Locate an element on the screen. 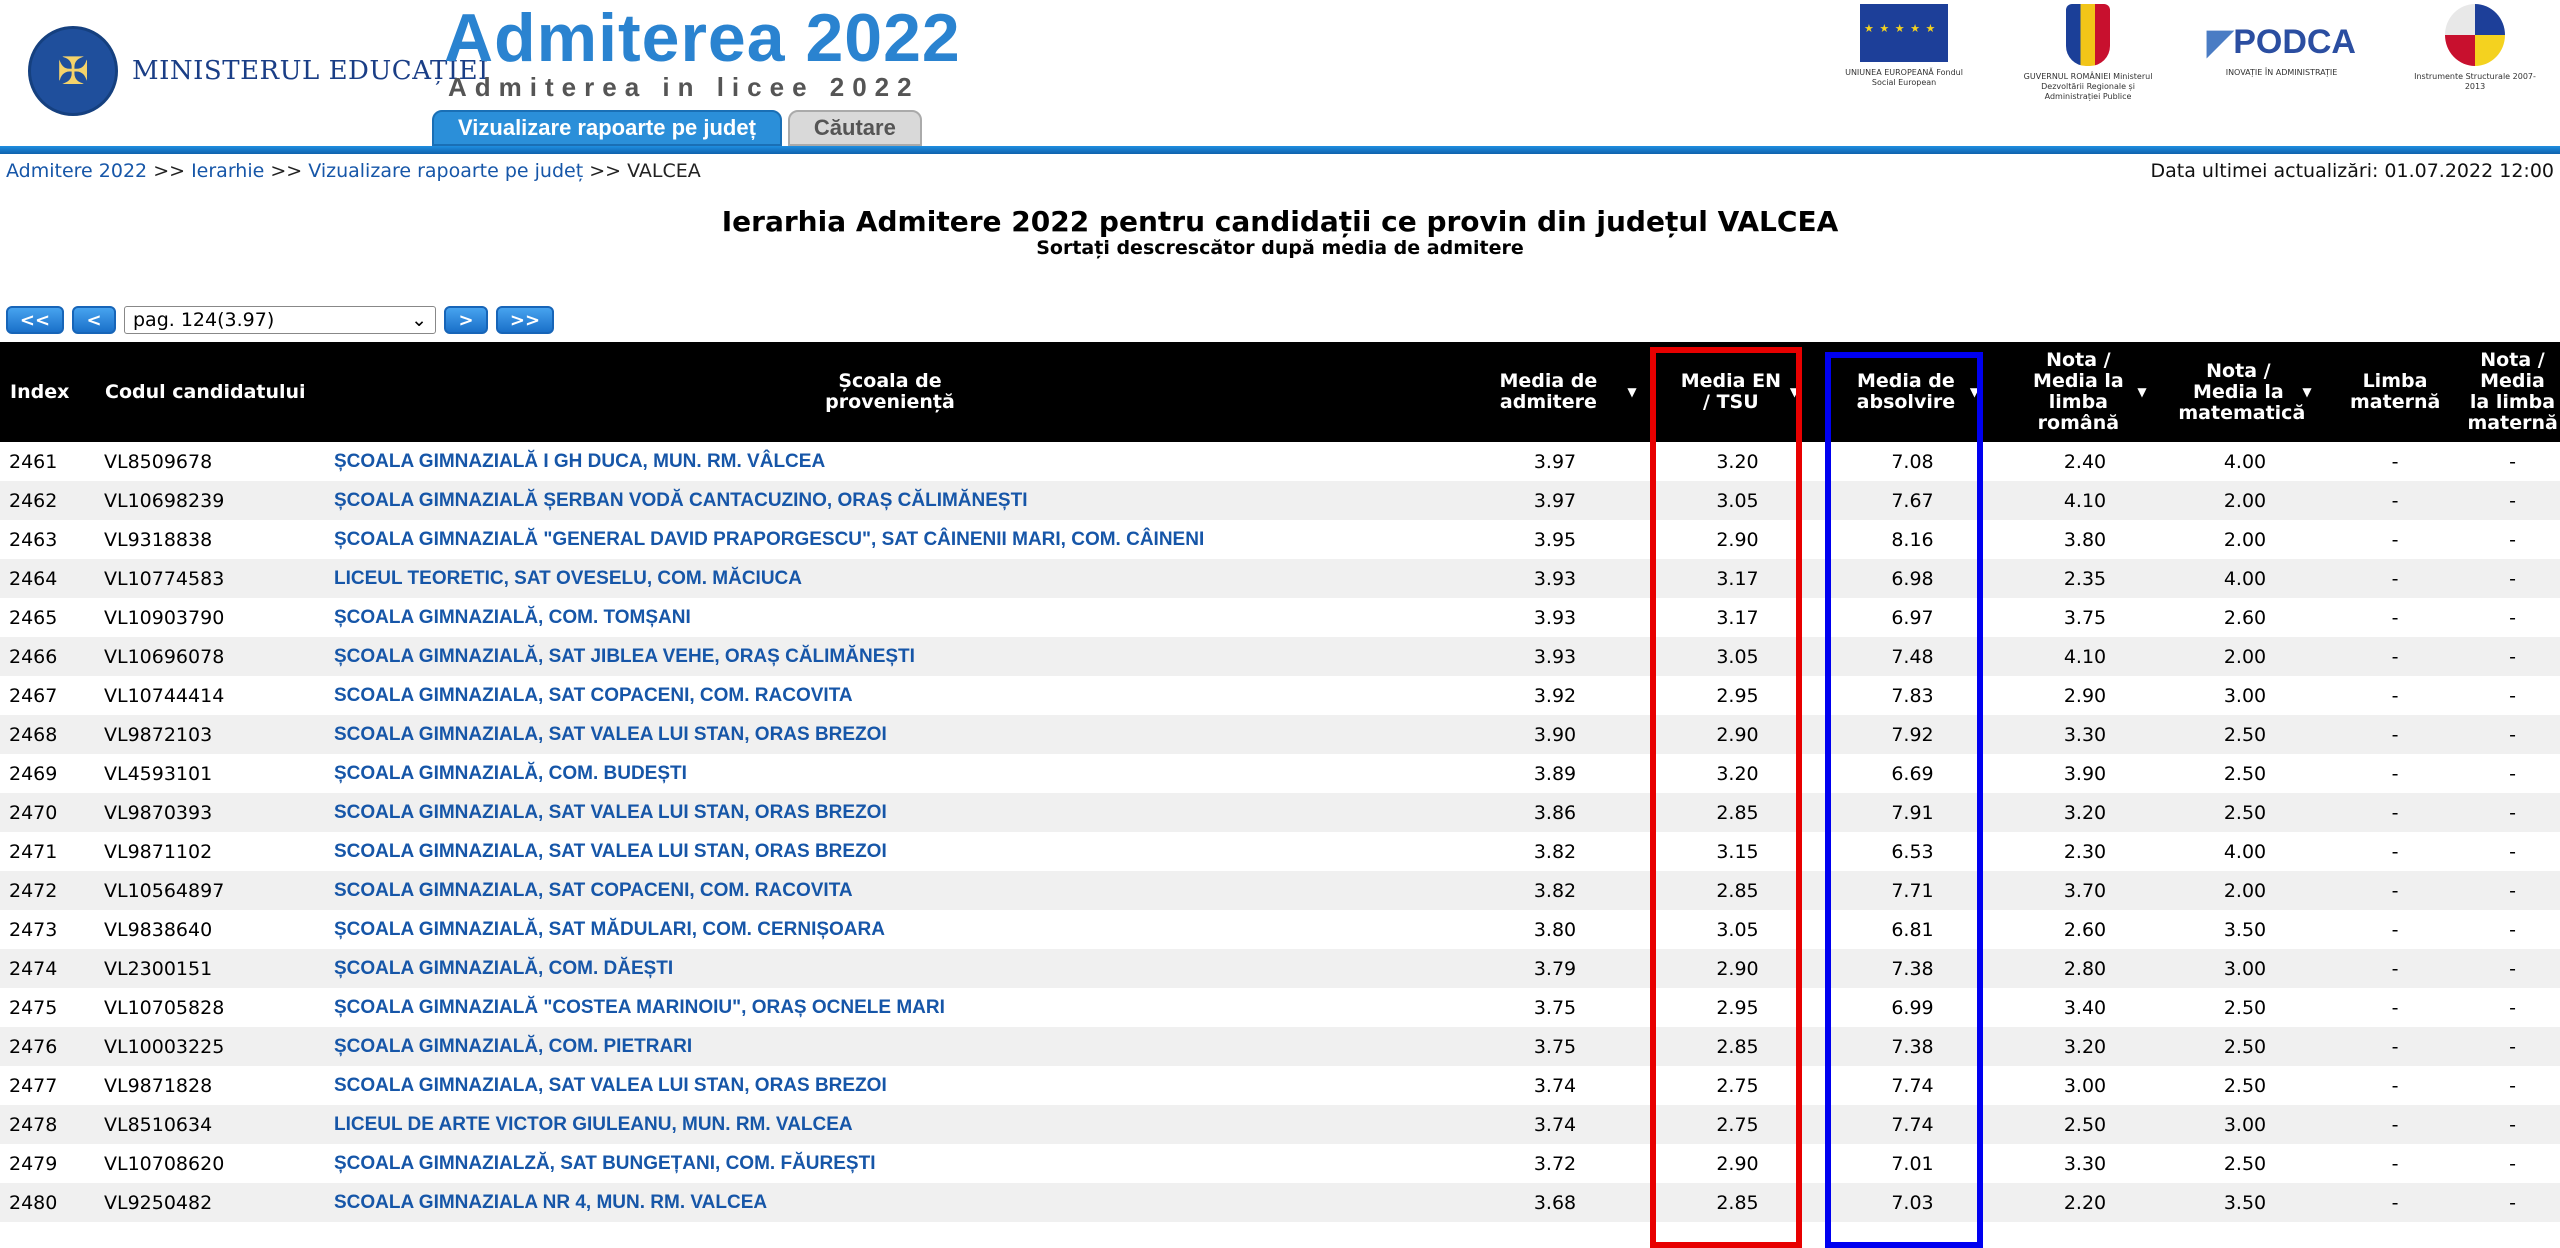  school-link: ȘCOALA GIMNAZIALĂ, COM. TOMȘANI is located at coordinates (512, 617).